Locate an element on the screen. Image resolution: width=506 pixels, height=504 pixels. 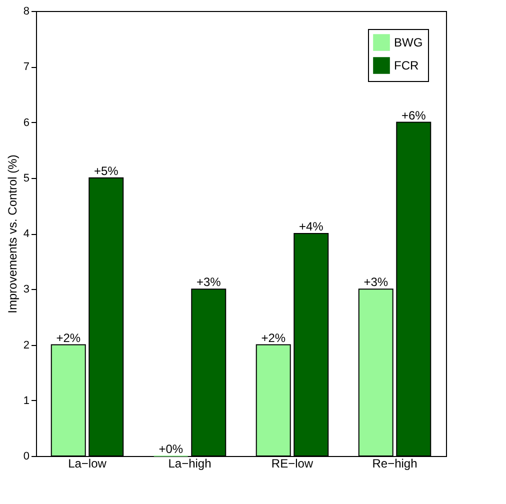
legend-label: FCR is located at coordinates (406, 65).